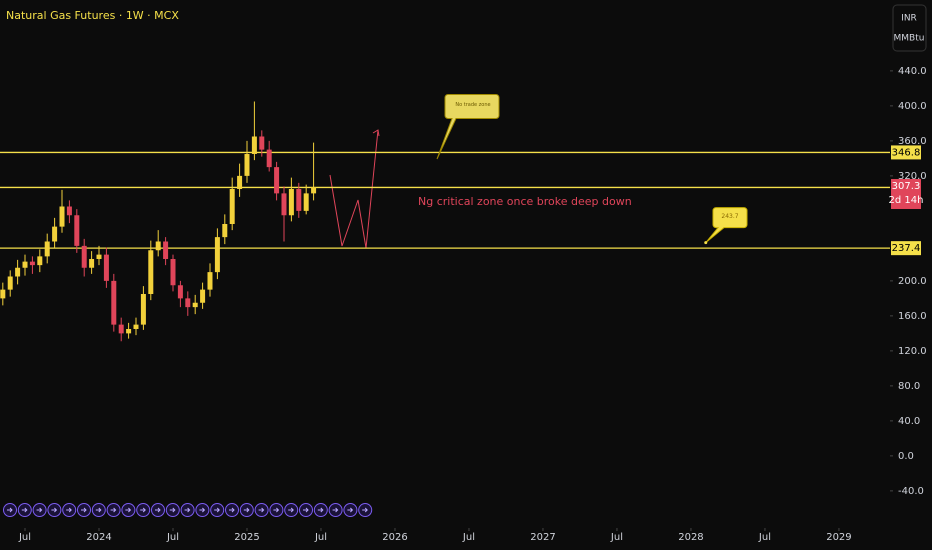 The width and height of the screenshot is (932, 550). What do you see at coordinates (909, 28) in the screenshot?
I see `unit-box` at bounding box center [909, 28].